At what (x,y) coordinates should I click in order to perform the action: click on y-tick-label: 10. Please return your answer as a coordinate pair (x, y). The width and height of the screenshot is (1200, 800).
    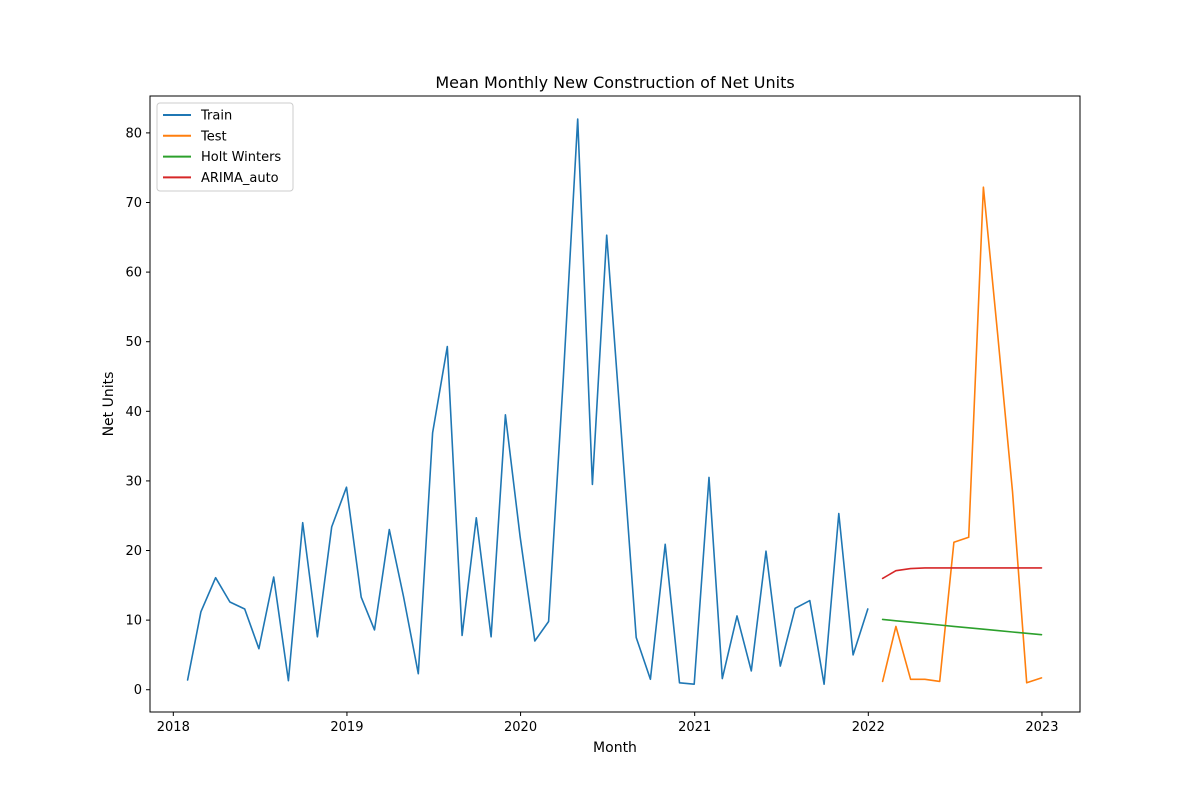
    Looking at the image, I should click on (133, 621).